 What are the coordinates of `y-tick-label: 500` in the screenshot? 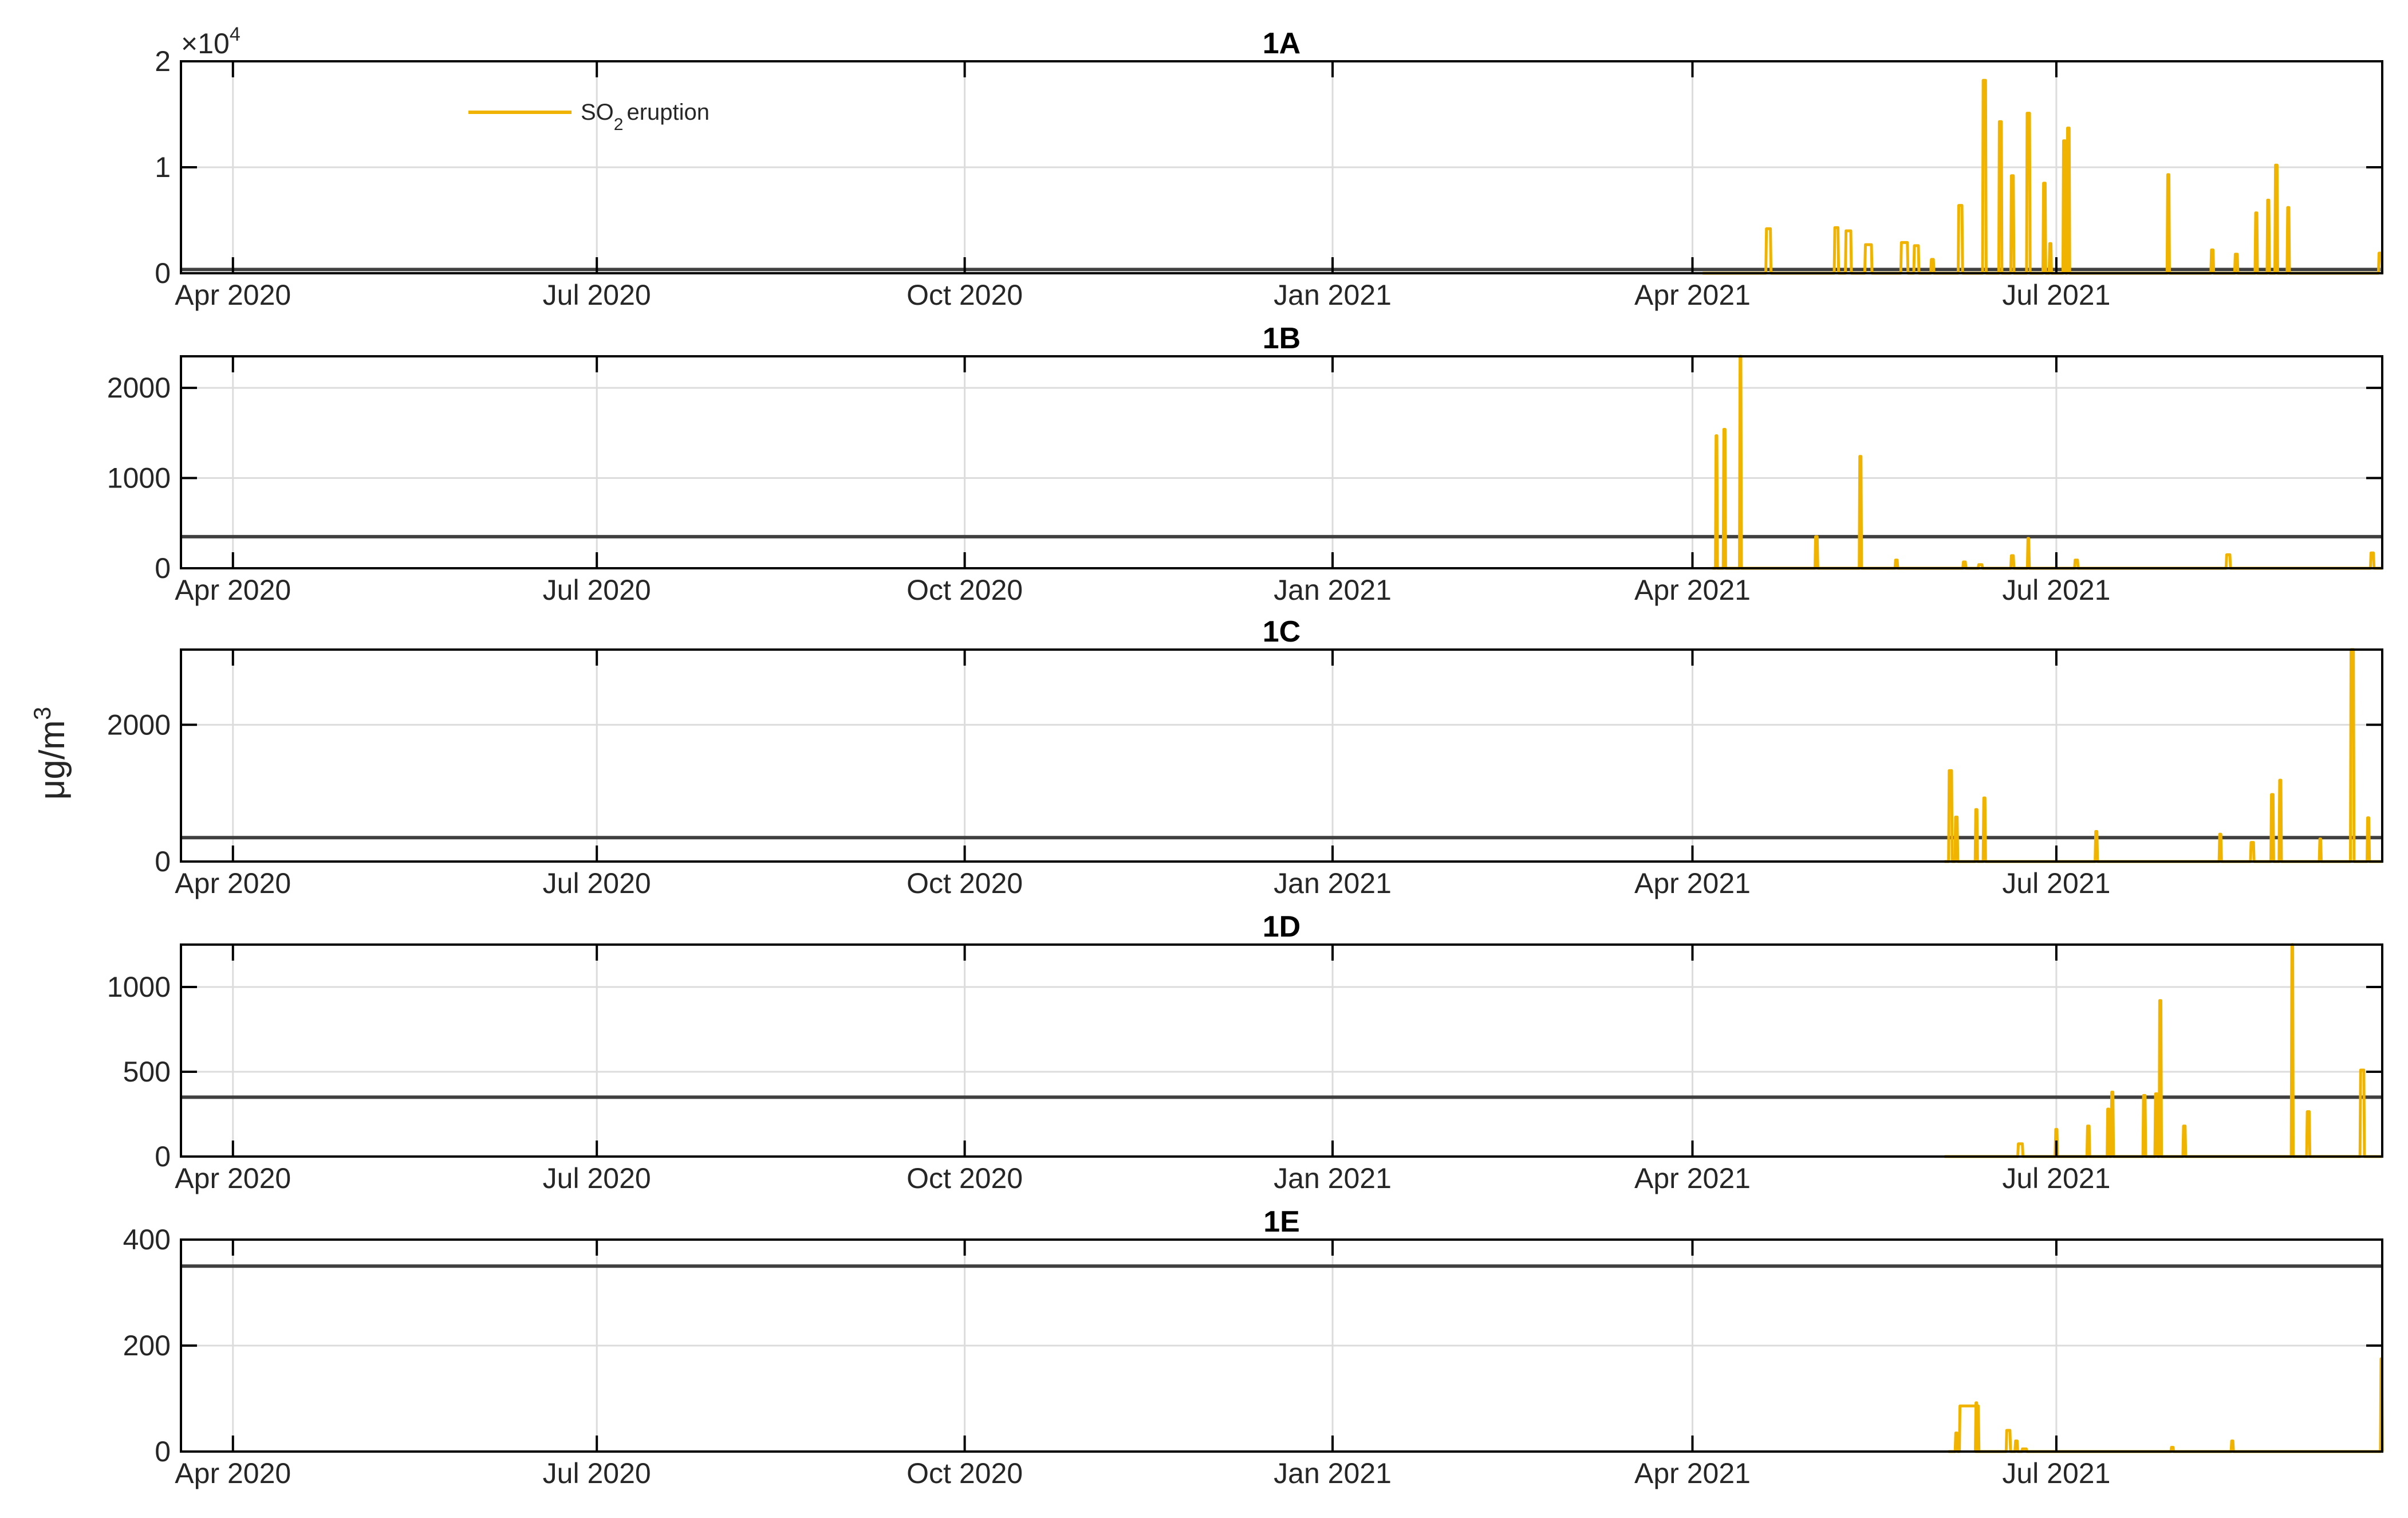 It's located at (147, 1072).